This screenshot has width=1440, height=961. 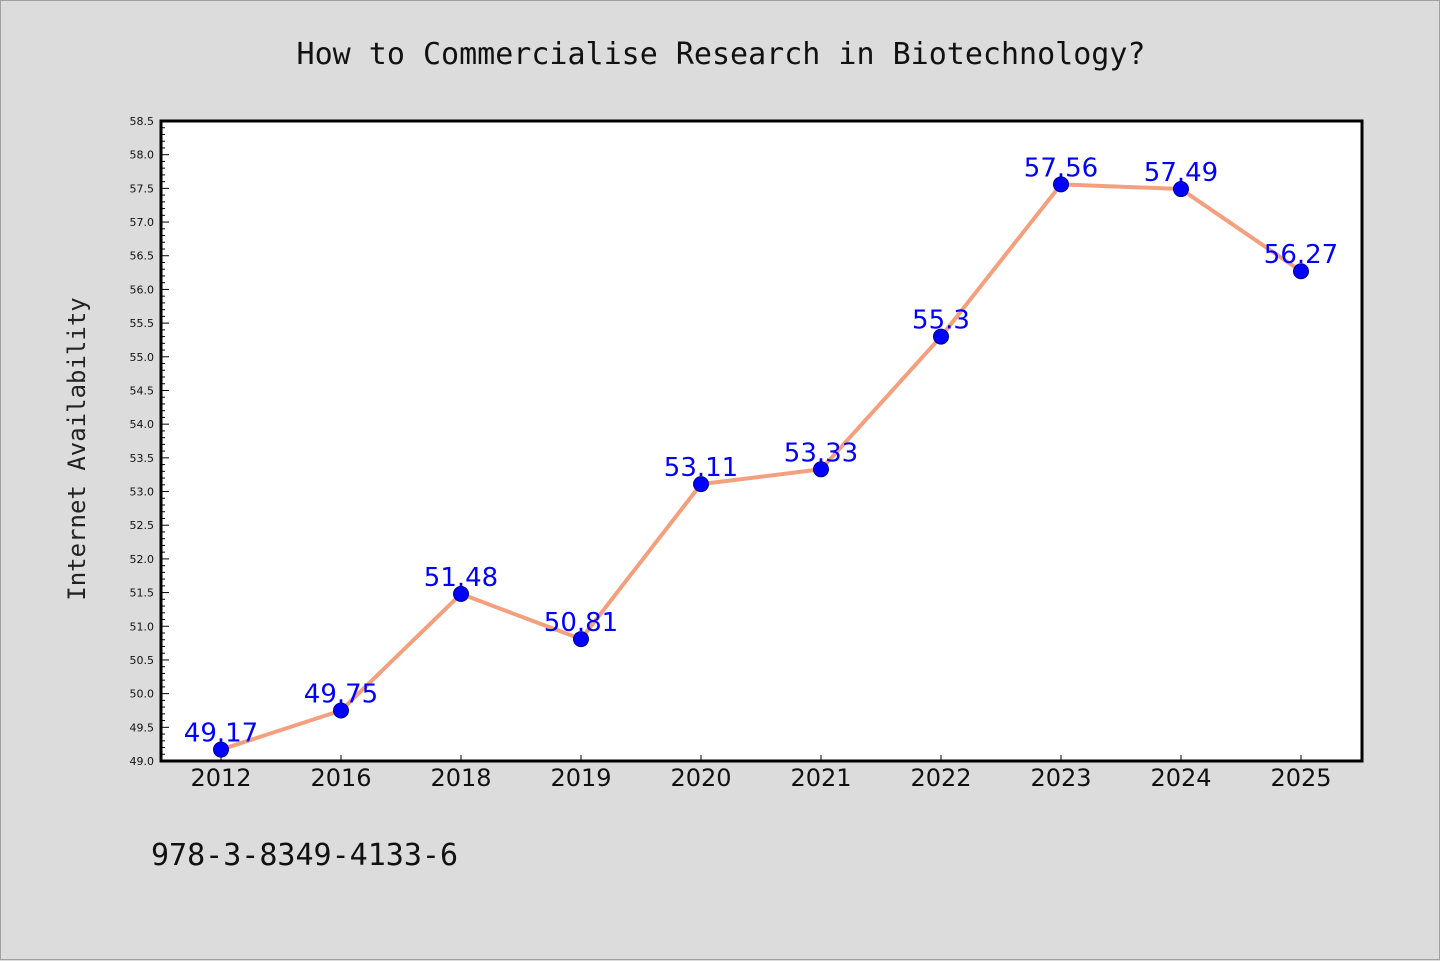 I want to click on x-tick-label: 2016, so click(x=340, y=778).